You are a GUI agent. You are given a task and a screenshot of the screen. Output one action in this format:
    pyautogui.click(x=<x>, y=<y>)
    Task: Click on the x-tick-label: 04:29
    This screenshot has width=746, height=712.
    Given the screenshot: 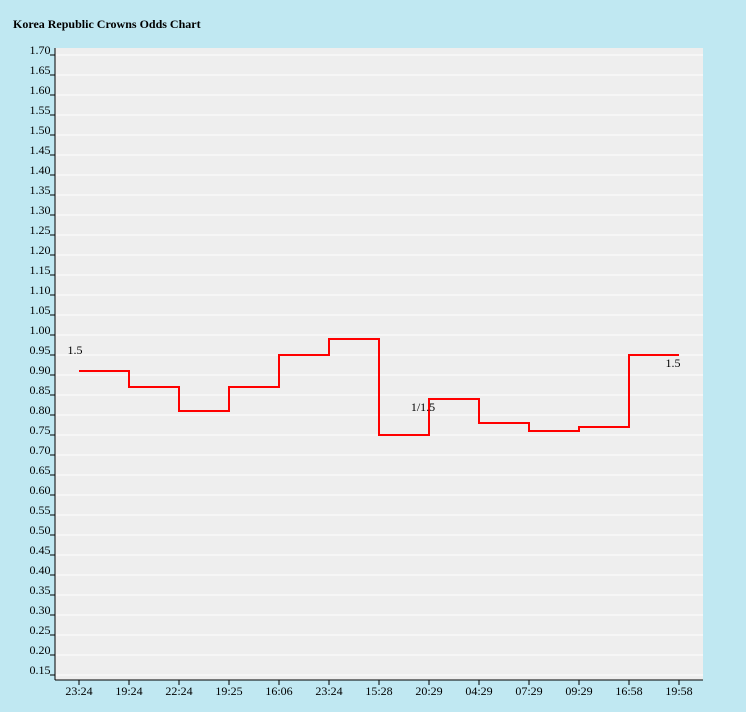 What is the action you would take?
    pyautogui.click(x=478, y=691)
    